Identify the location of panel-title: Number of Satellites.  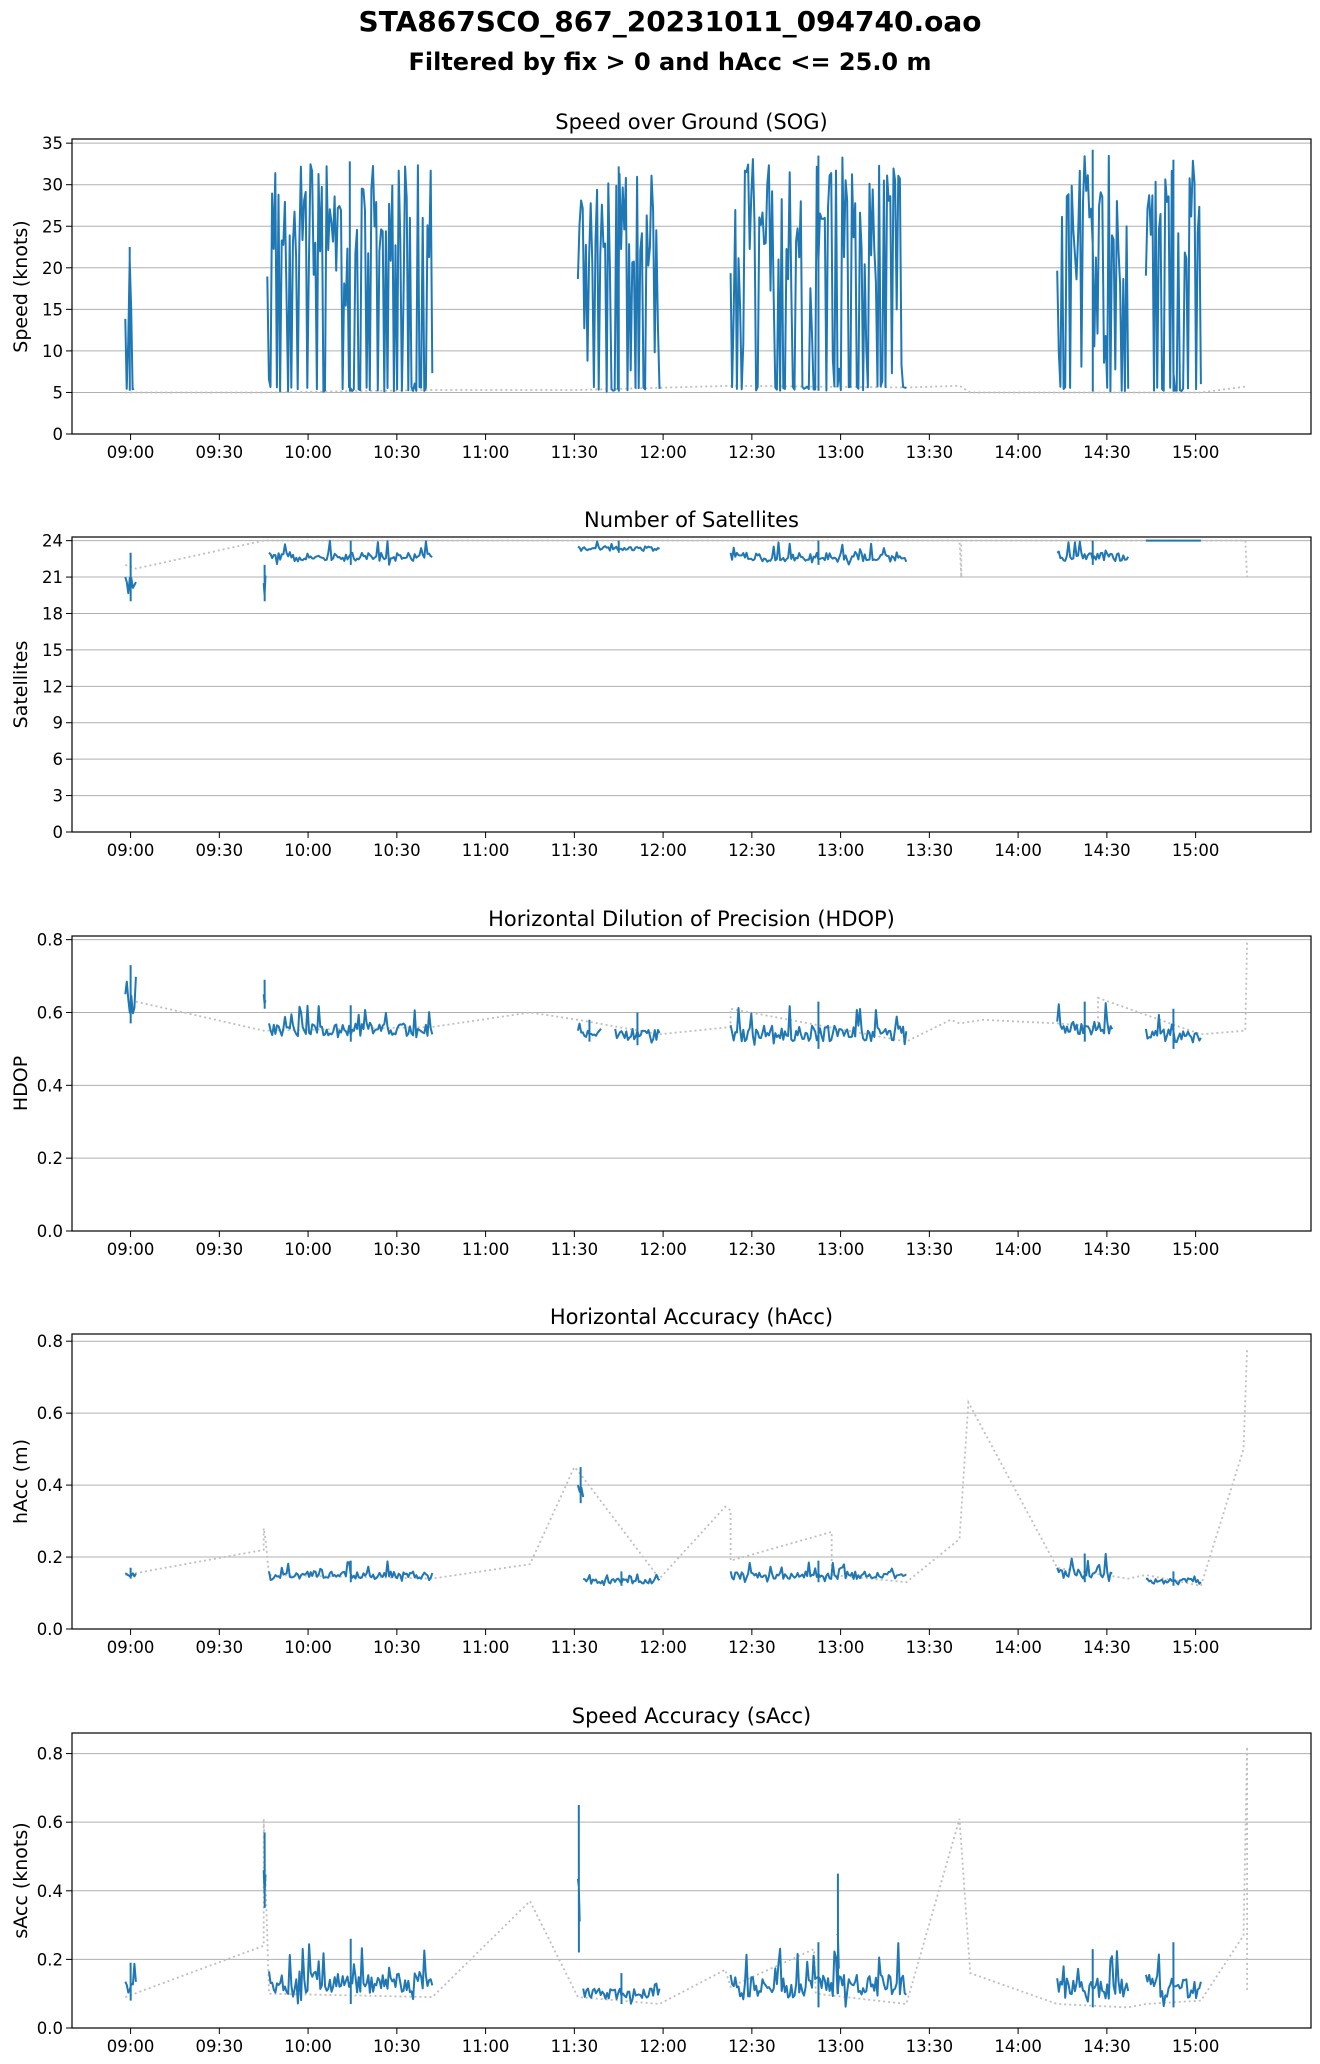
(691, 520).